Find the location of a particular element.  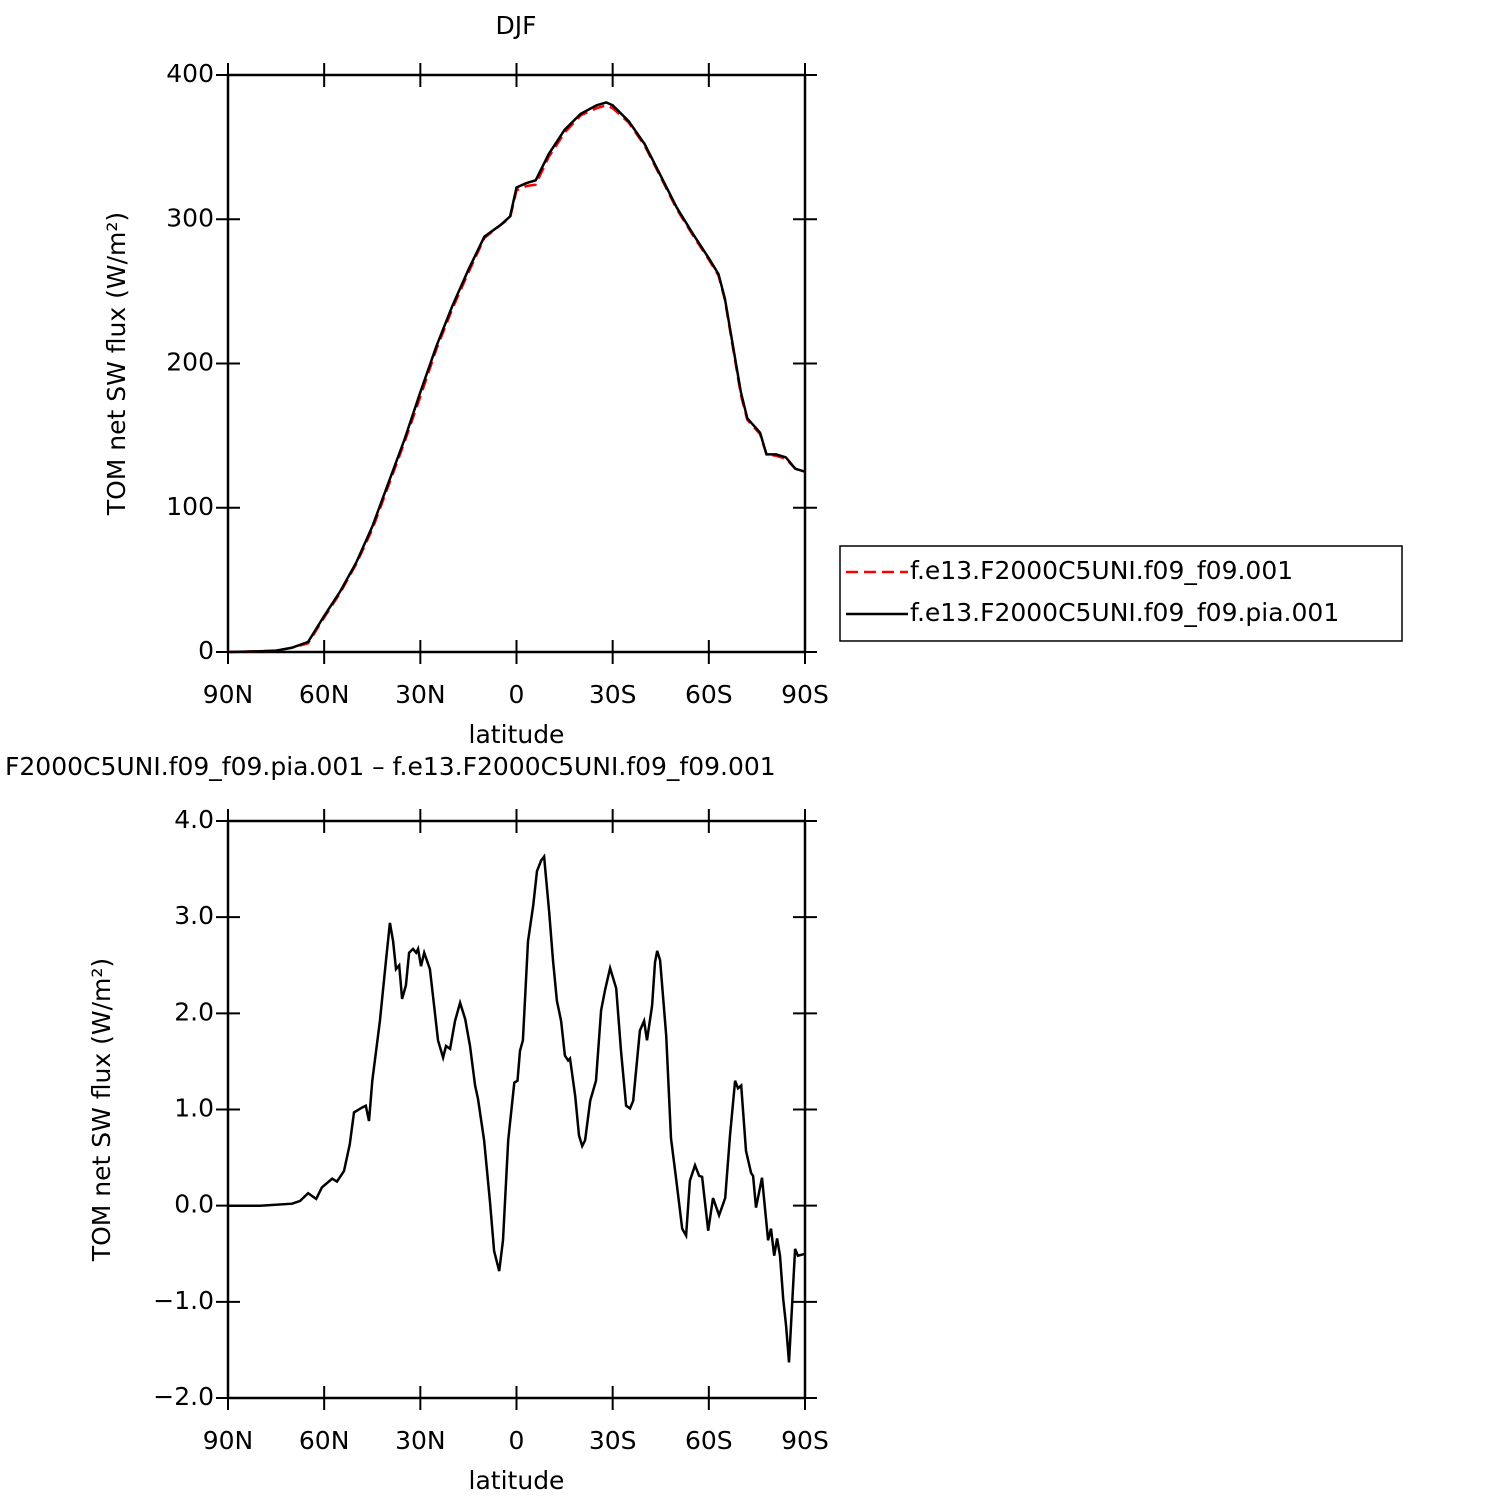

y-tick-label: 2.0 is located at coordinates (194, 1011).